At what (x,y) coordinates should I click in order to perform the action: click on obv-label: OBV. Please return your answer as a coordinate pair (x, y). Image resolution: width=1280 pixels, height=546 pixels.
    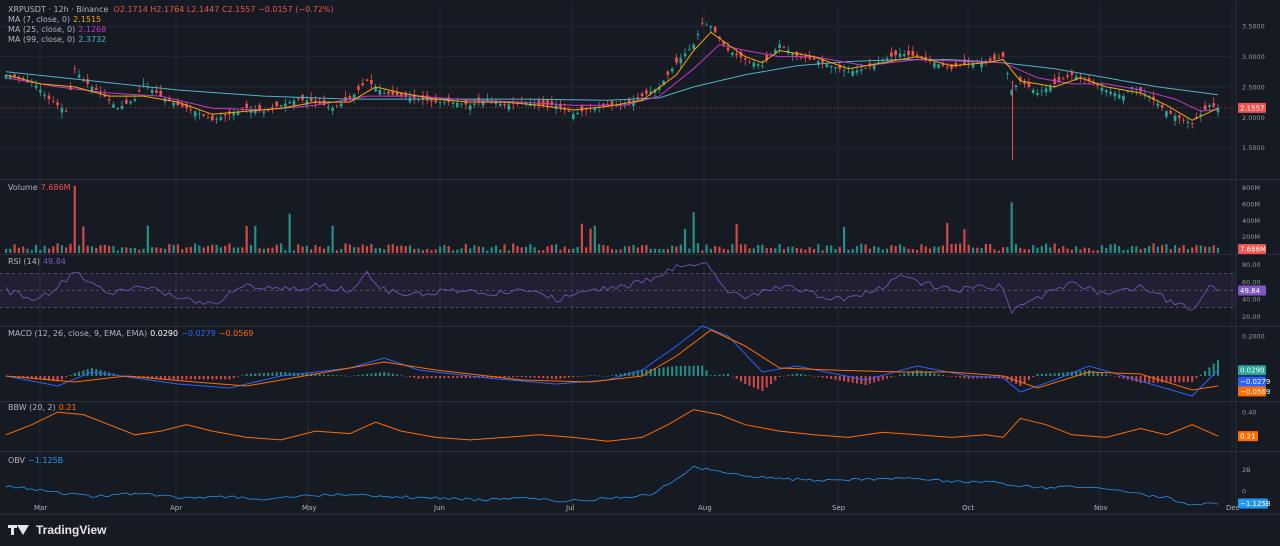
    Looking at the image, I should click on (17, 460).